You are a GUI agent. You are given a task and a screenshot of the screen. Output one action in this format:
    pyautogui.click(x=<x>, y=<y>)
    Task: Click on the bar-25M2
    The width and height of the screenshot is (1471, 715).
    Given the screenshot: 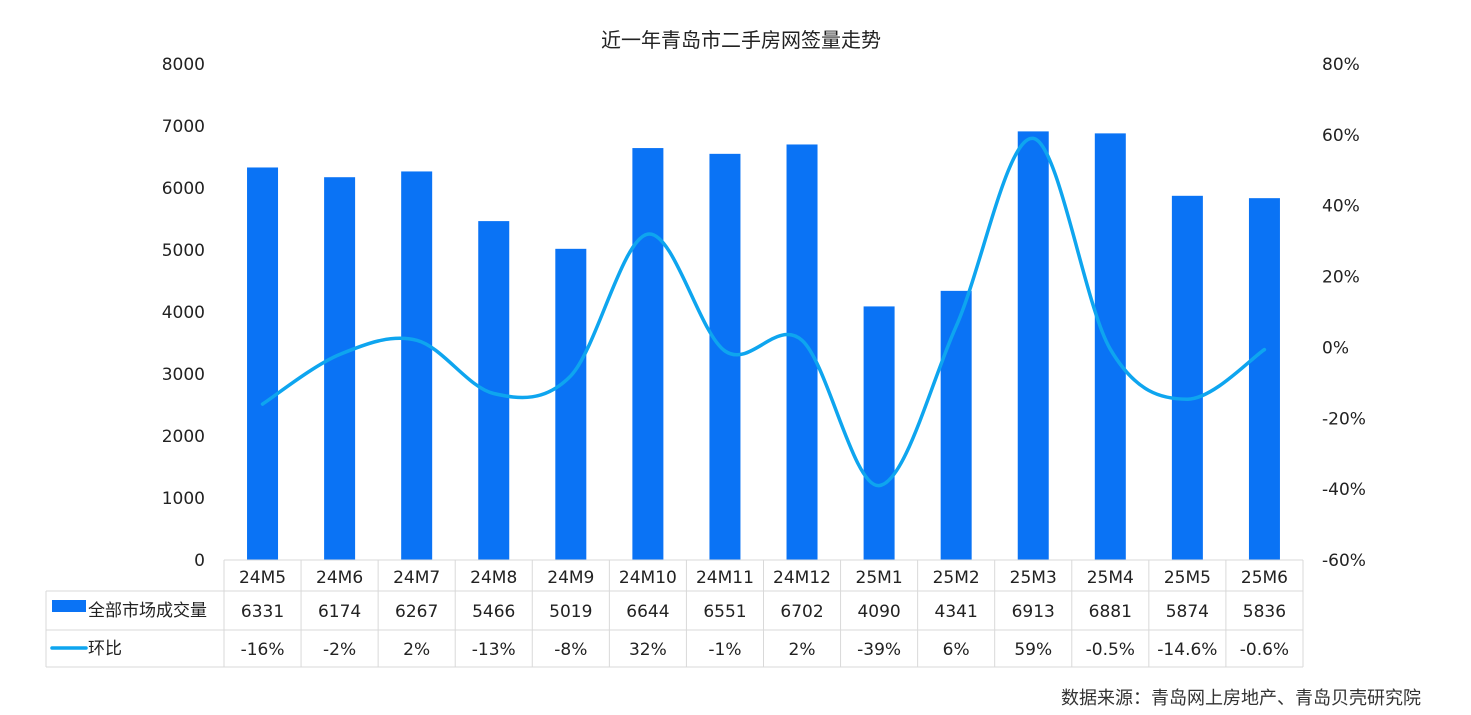 What is the action you would take?
    pyautogui.click(x=956, y=425)
    